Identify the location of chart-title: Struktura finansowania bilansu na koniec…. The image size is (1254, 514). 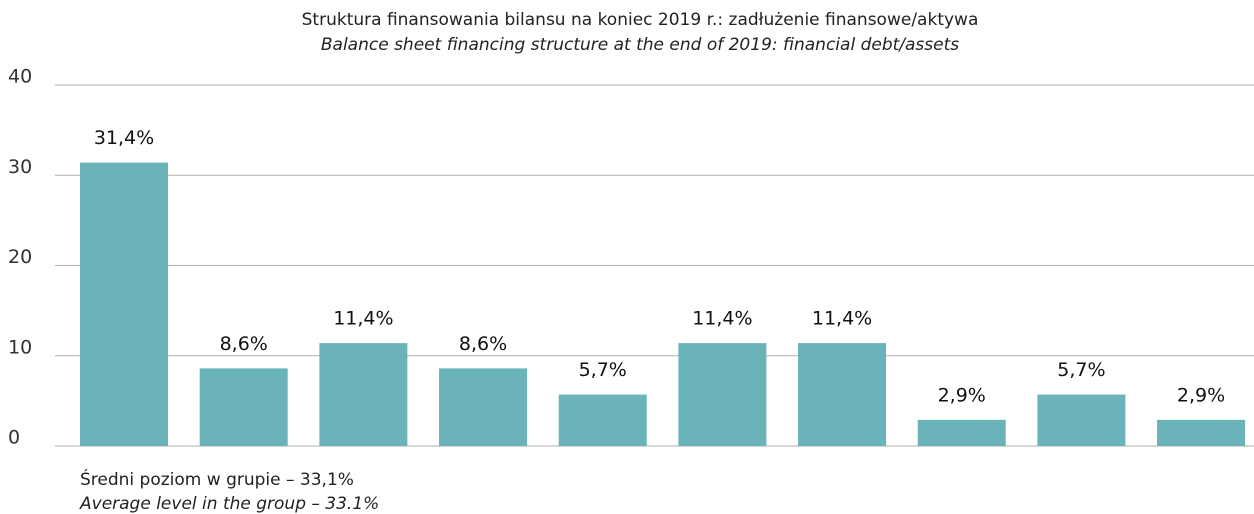
(640, 20).